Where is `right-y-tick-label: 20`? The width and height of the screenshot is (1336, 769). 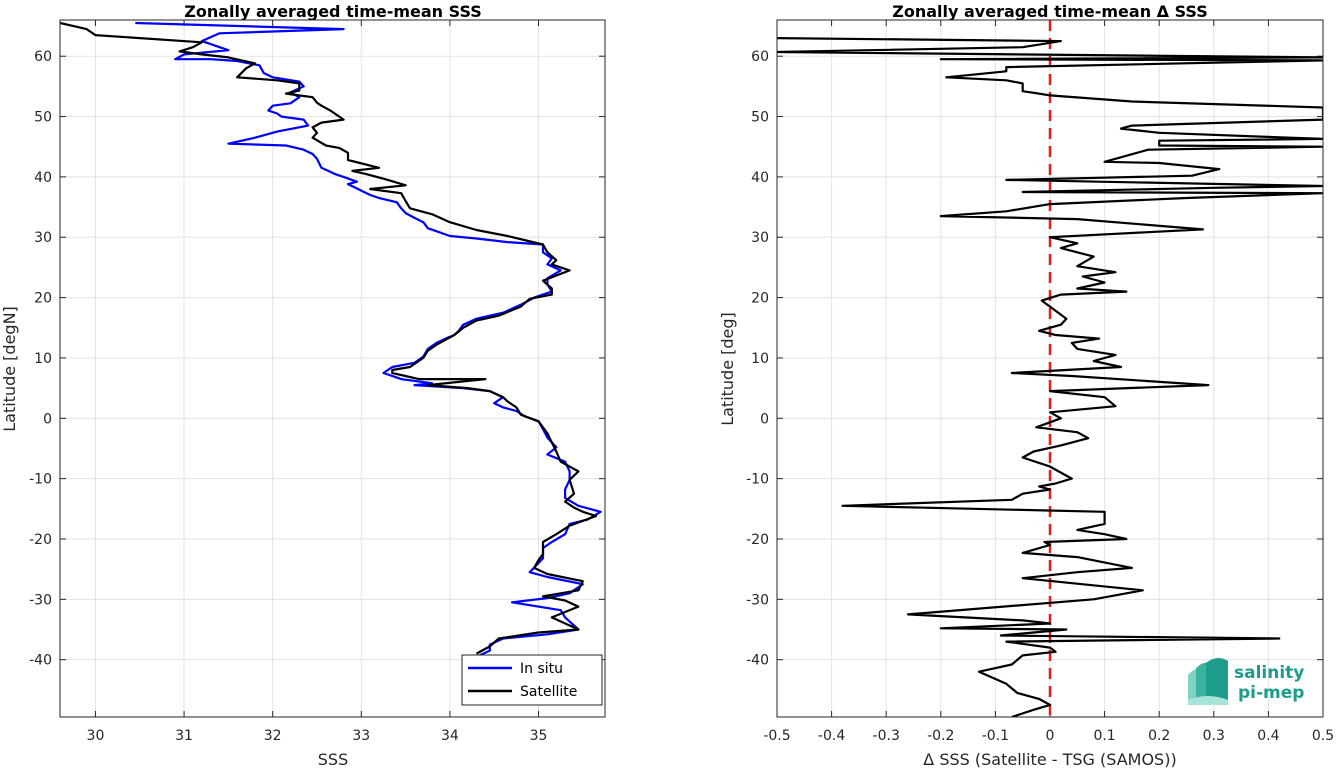
right-y-tick-label: 20 is located at coordinates (760, 299).